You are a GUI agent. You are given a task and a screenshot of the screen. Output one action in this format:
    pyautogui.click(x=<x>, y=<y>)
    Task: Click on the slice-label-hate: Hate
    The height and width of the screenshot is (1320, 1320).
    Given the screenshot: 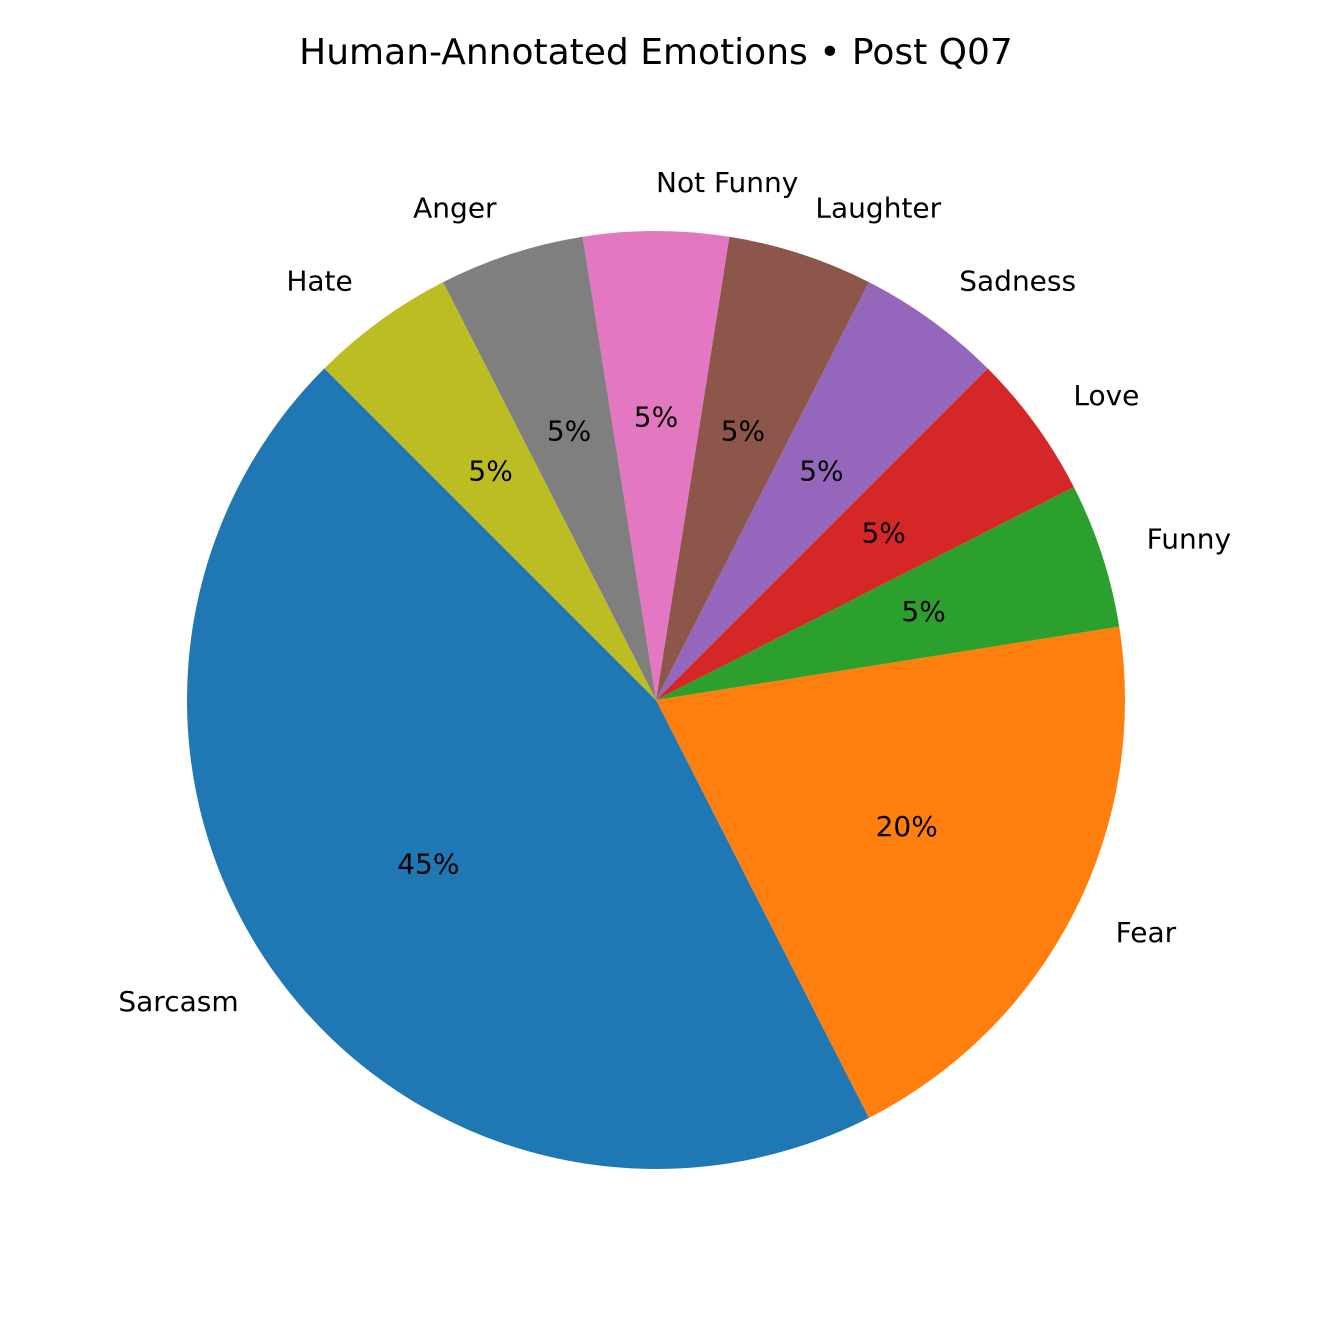 What is the action you would take?
    pyautogui.click(x=319, y=281)
    